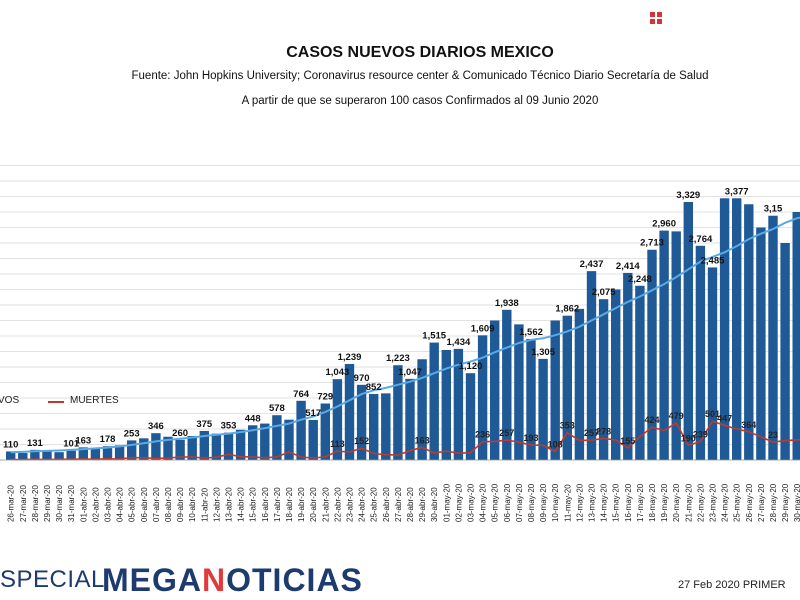 This screenshot has height=600, width=800. What do you see at coordinates (773, 209) in the screenshot?
I see `bar-label: 3,15` at bounding box center [773, 209].